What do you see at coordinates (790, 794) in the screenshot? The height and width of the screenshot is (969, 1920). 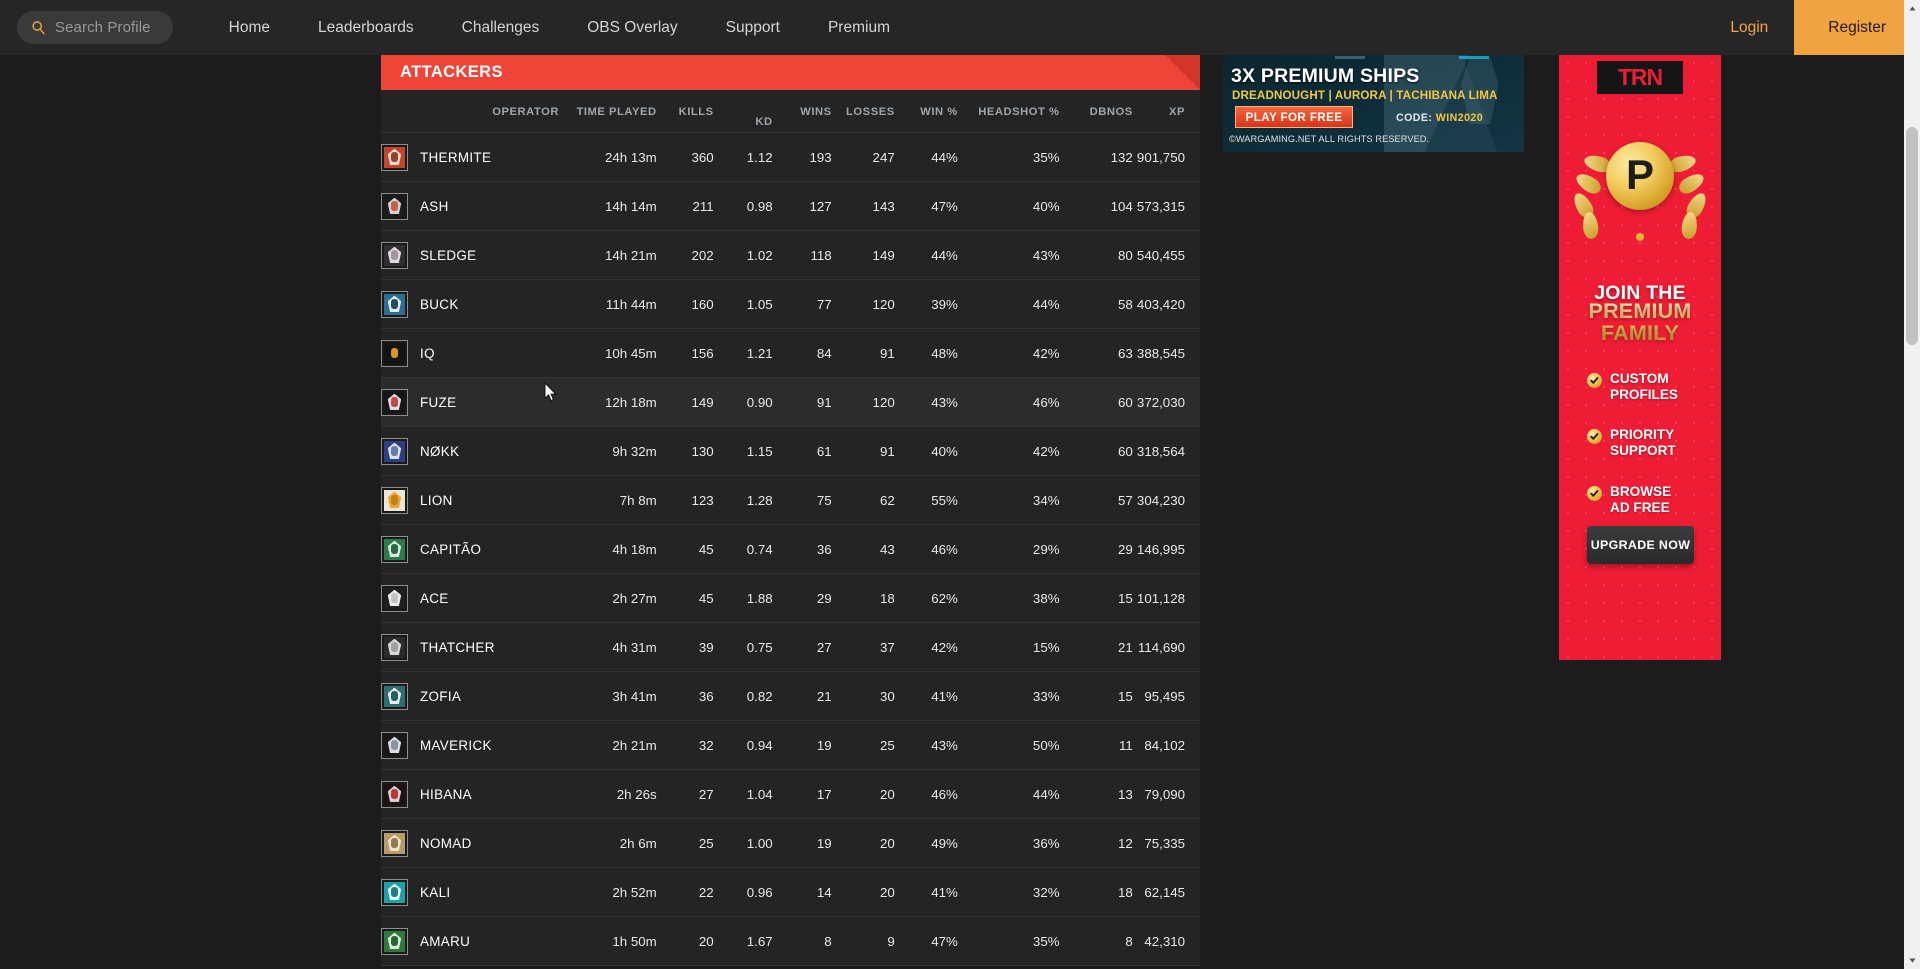 I see `table-row: HIBANA 2h 26s 27 1.04 17 20 46% 44% 13 79,090` at bounding box center [790, 794].